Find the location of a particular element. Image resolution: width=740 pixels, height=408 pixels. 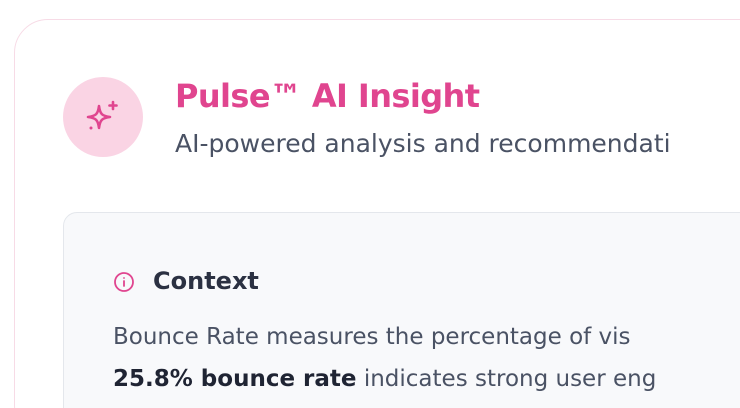

bounce-rate-highlight: 25.8% bounce rate is located at coordinates (235, 379).